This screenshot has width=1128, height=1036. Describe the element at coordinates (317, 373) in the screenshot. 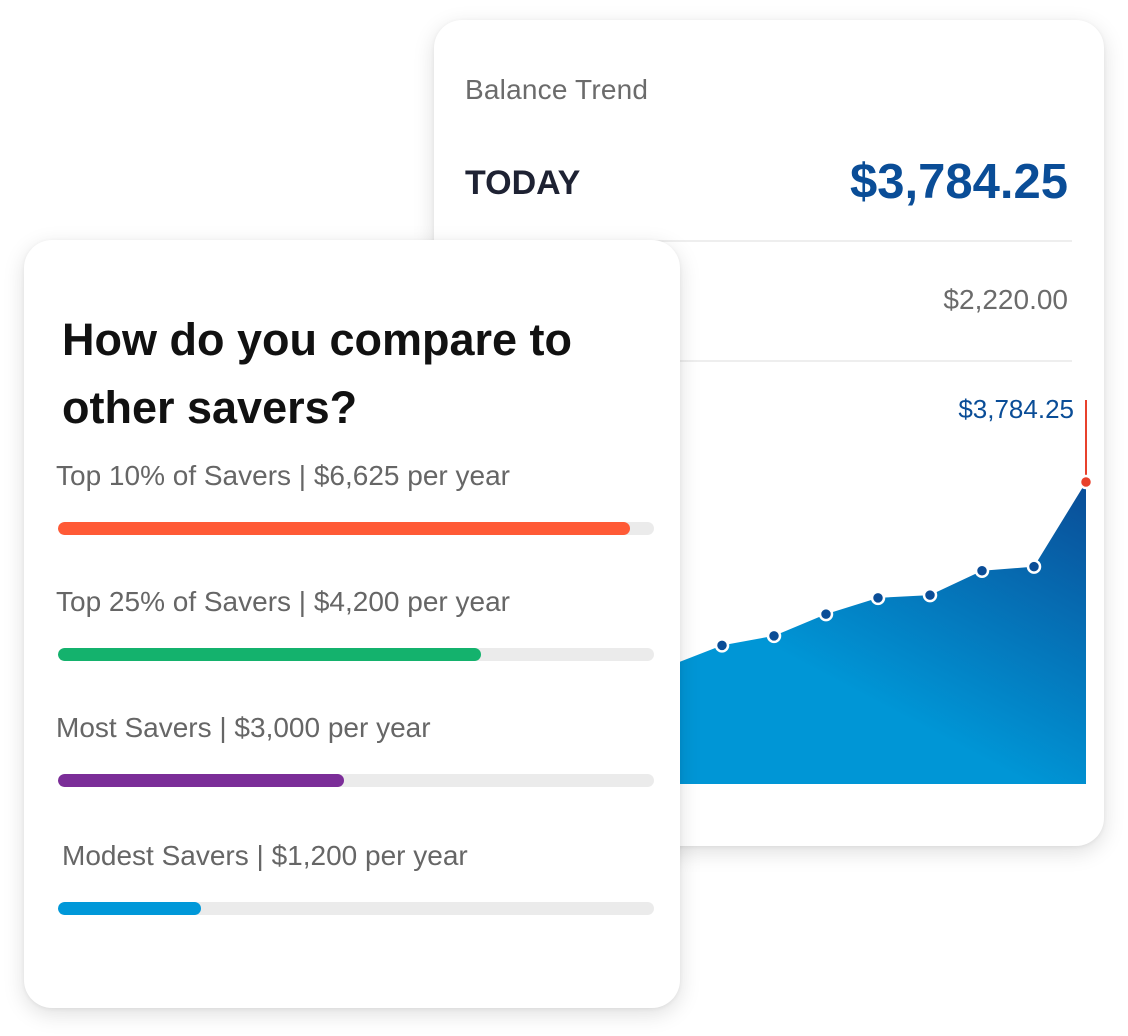

I see `compare-title: How do you compare to other savers?` at that location.